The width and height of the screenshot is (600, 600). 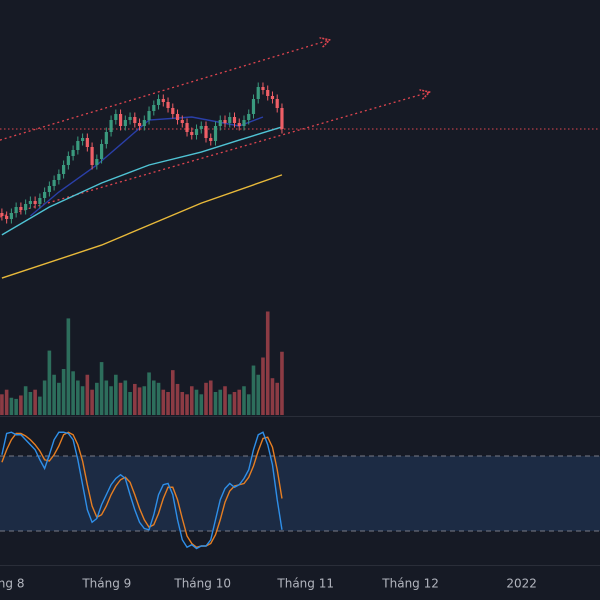 I want to click on x-tick-label: Tháng 12, so click(x=410, y=584).